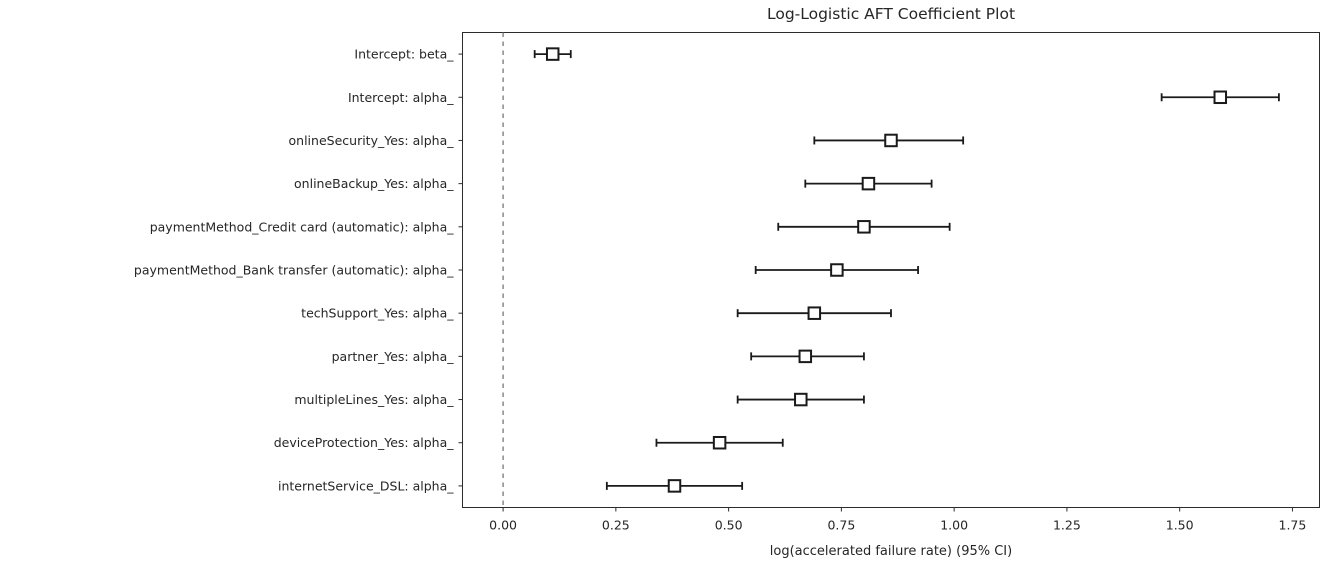  I want to click on y-tick-label: multipleLines_Yes: alpha_, so click(374, 399).